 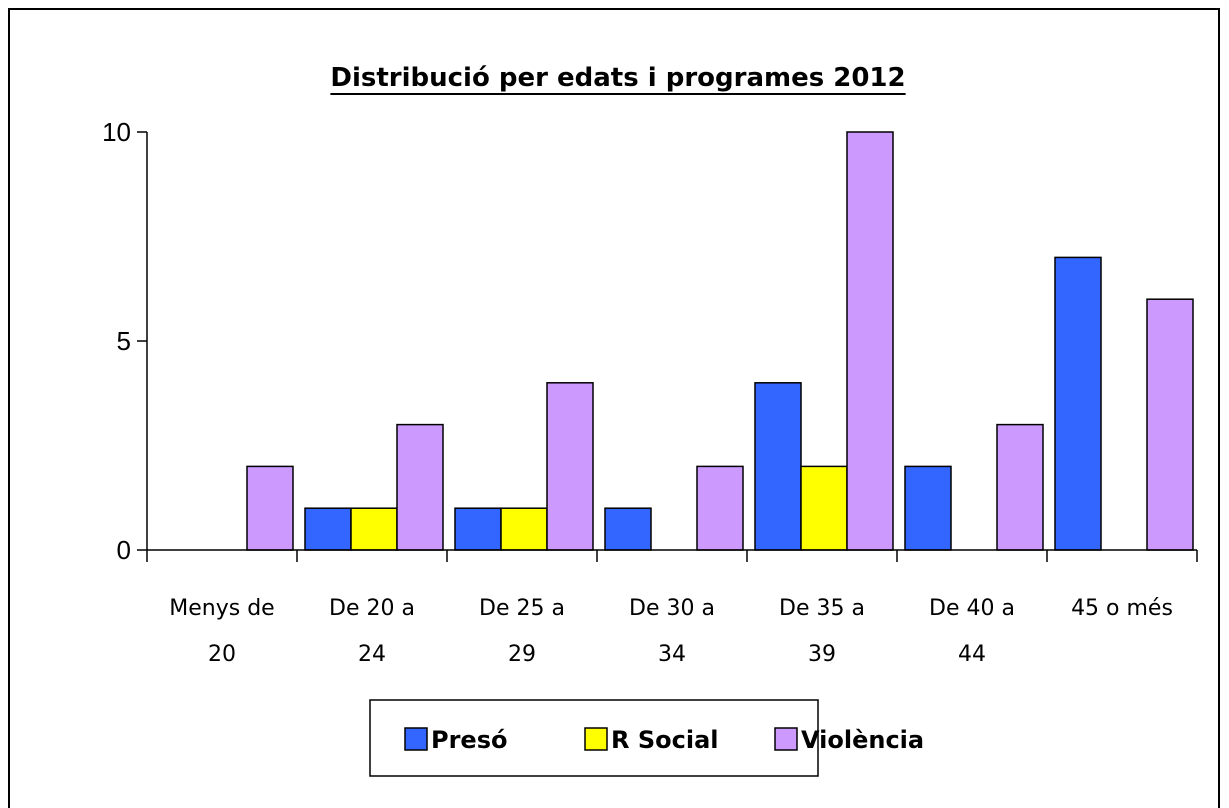 I want to click on x-tick-label: 39, so click(x=822, y=654).